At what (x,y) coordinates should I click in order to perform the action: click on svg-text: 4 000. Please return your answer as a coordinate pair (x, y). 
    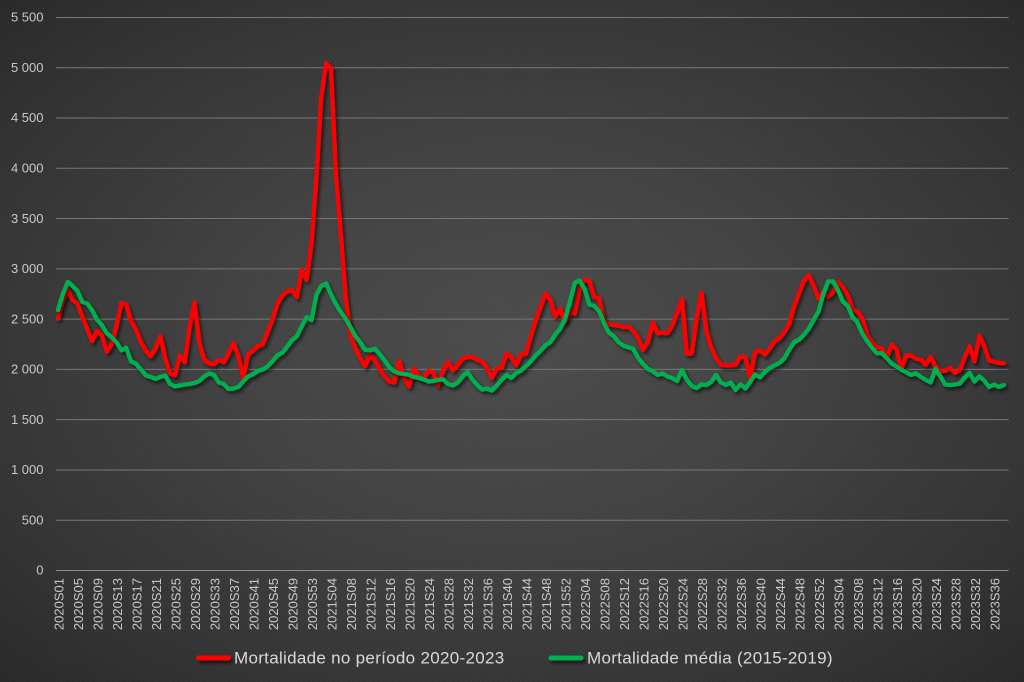
    Looking at the image, I should click on (27, 168).